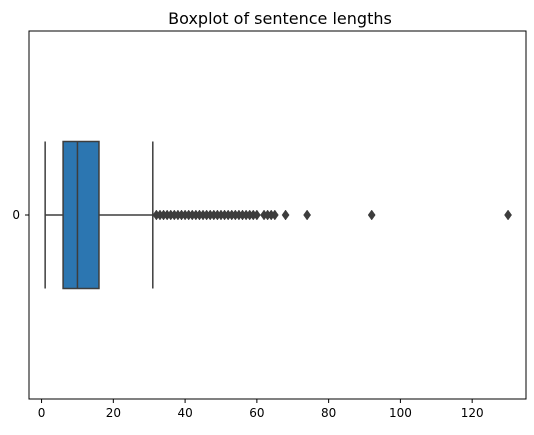 This screenshot has width=534, height=435. Describe the element at coordinates (400, 413) in the screenshot. I see `x-tick-label: 100` at that location.